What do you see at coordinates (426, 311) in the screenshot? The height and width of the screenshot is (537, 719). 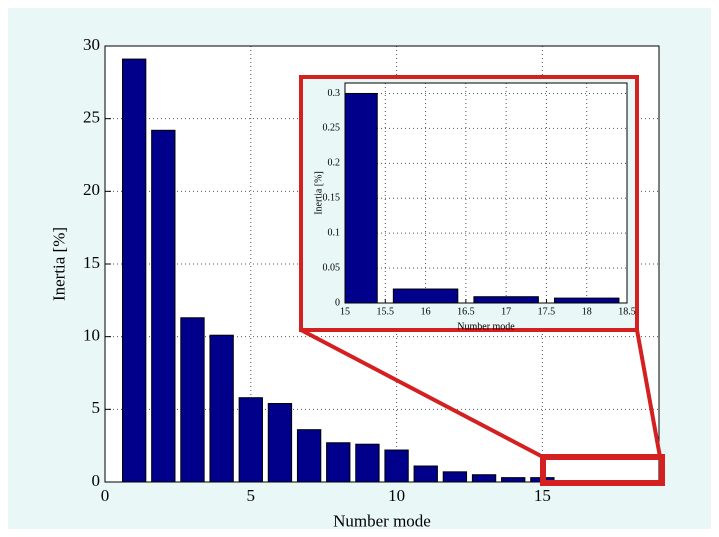 I see `x-tick-label: 16` at bounding box center [426, 311].